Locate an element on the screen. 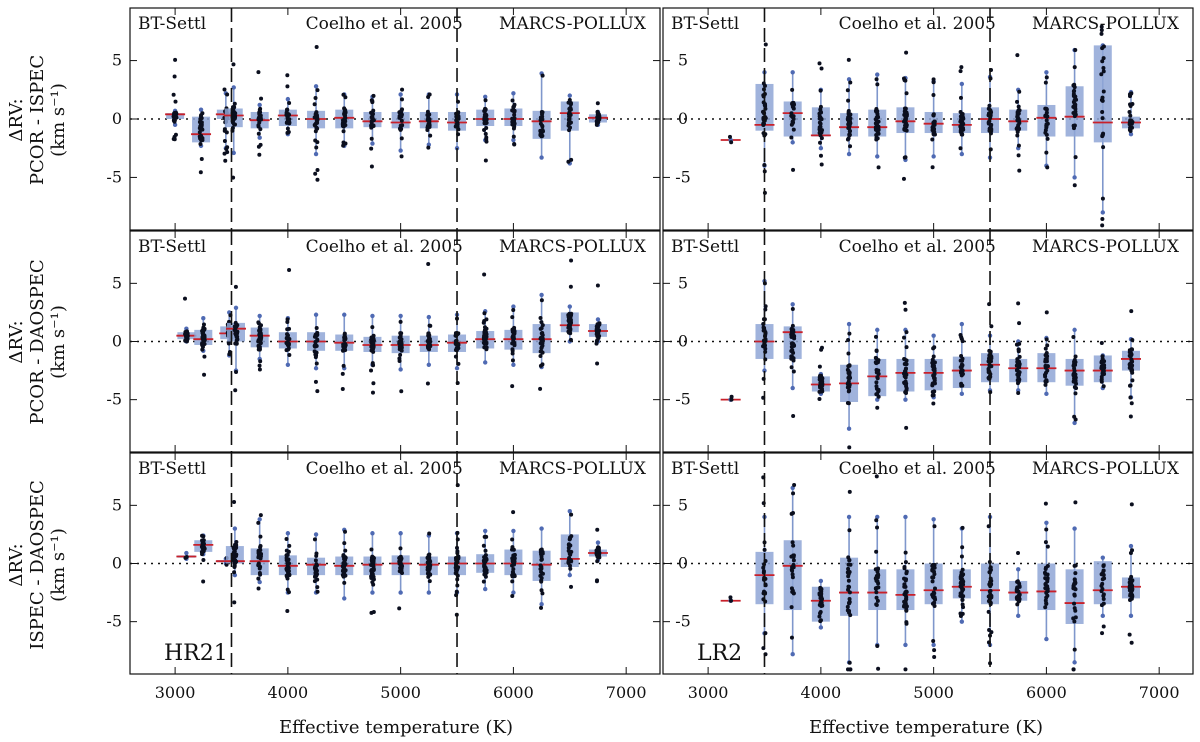 This screenshot has height=742, width=1200. panel-frame is located at coordinates (928, 341).